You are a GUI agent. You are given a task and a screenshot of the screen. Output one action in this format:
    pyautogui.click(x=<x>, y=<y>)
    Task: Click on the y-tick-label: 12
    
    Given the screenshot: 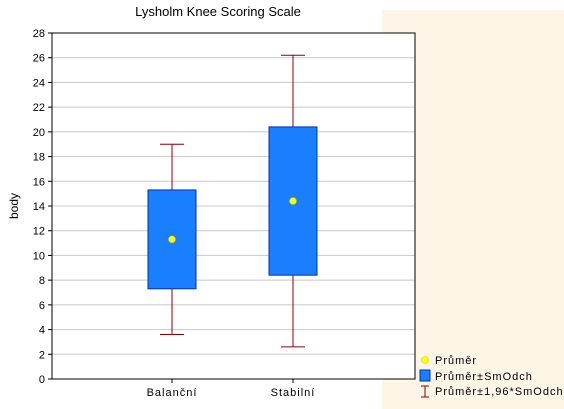 What is the action you would take?
    pyautogui.click(x=39, y=232)
    